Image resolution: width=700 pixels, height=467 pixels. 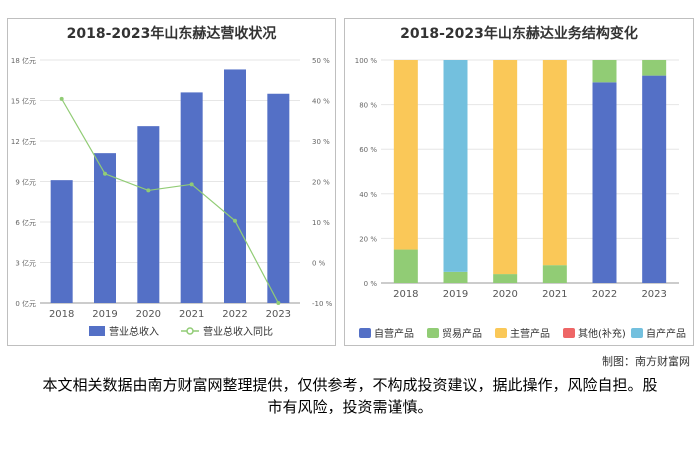 What do you see at coordinates (394, 333) in the screenshot?
I see `legend-label: 自营产品` at bounding box center [394, 333].